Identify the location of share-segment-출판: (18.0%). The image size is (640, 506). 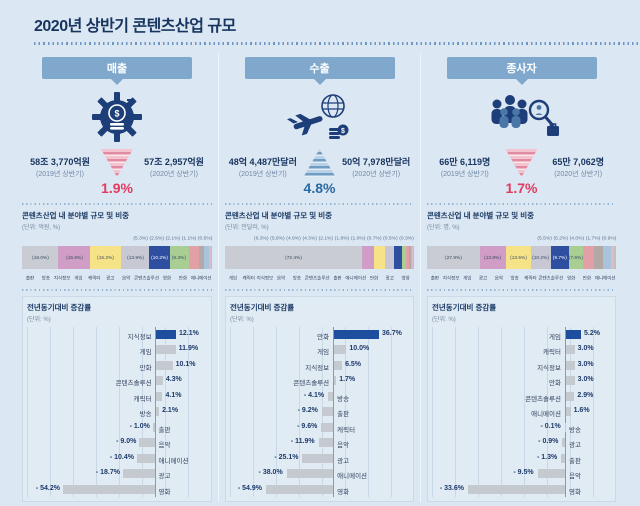
(40, 257).